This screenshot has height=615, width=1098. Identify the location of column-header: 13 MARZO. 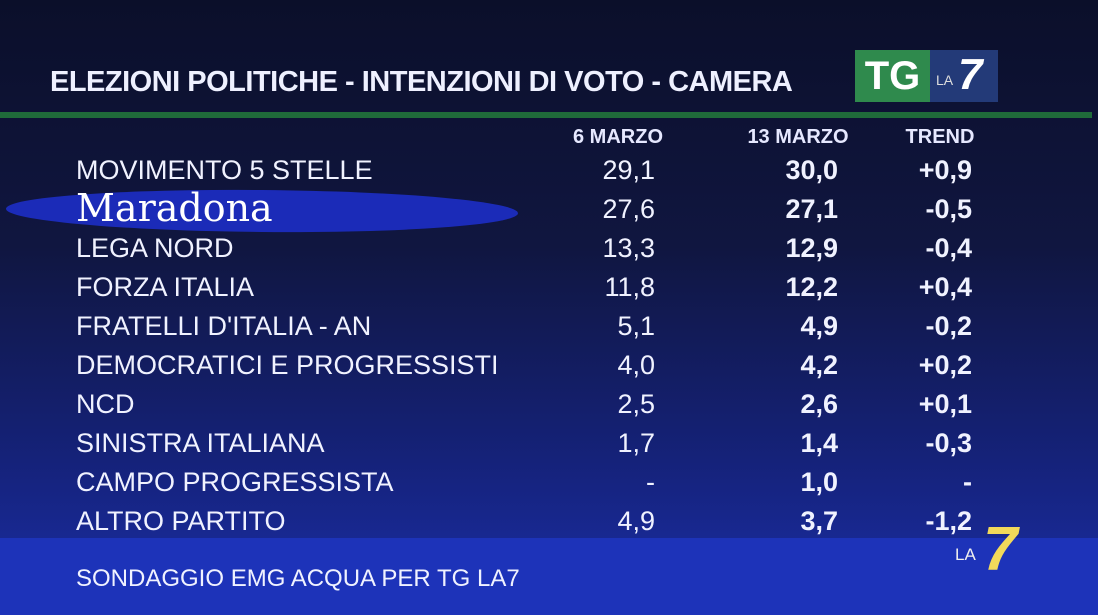
(798, 137).